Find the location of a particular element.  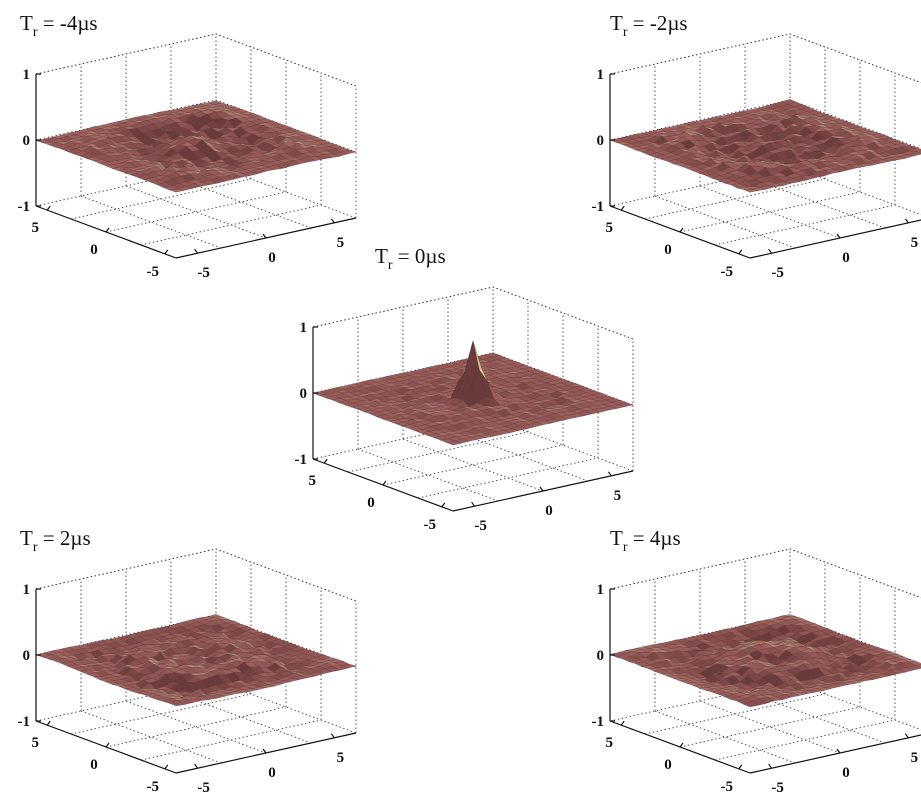

surface-panel-2: 10-150-5 -505 is located at coordinates (756, 157).